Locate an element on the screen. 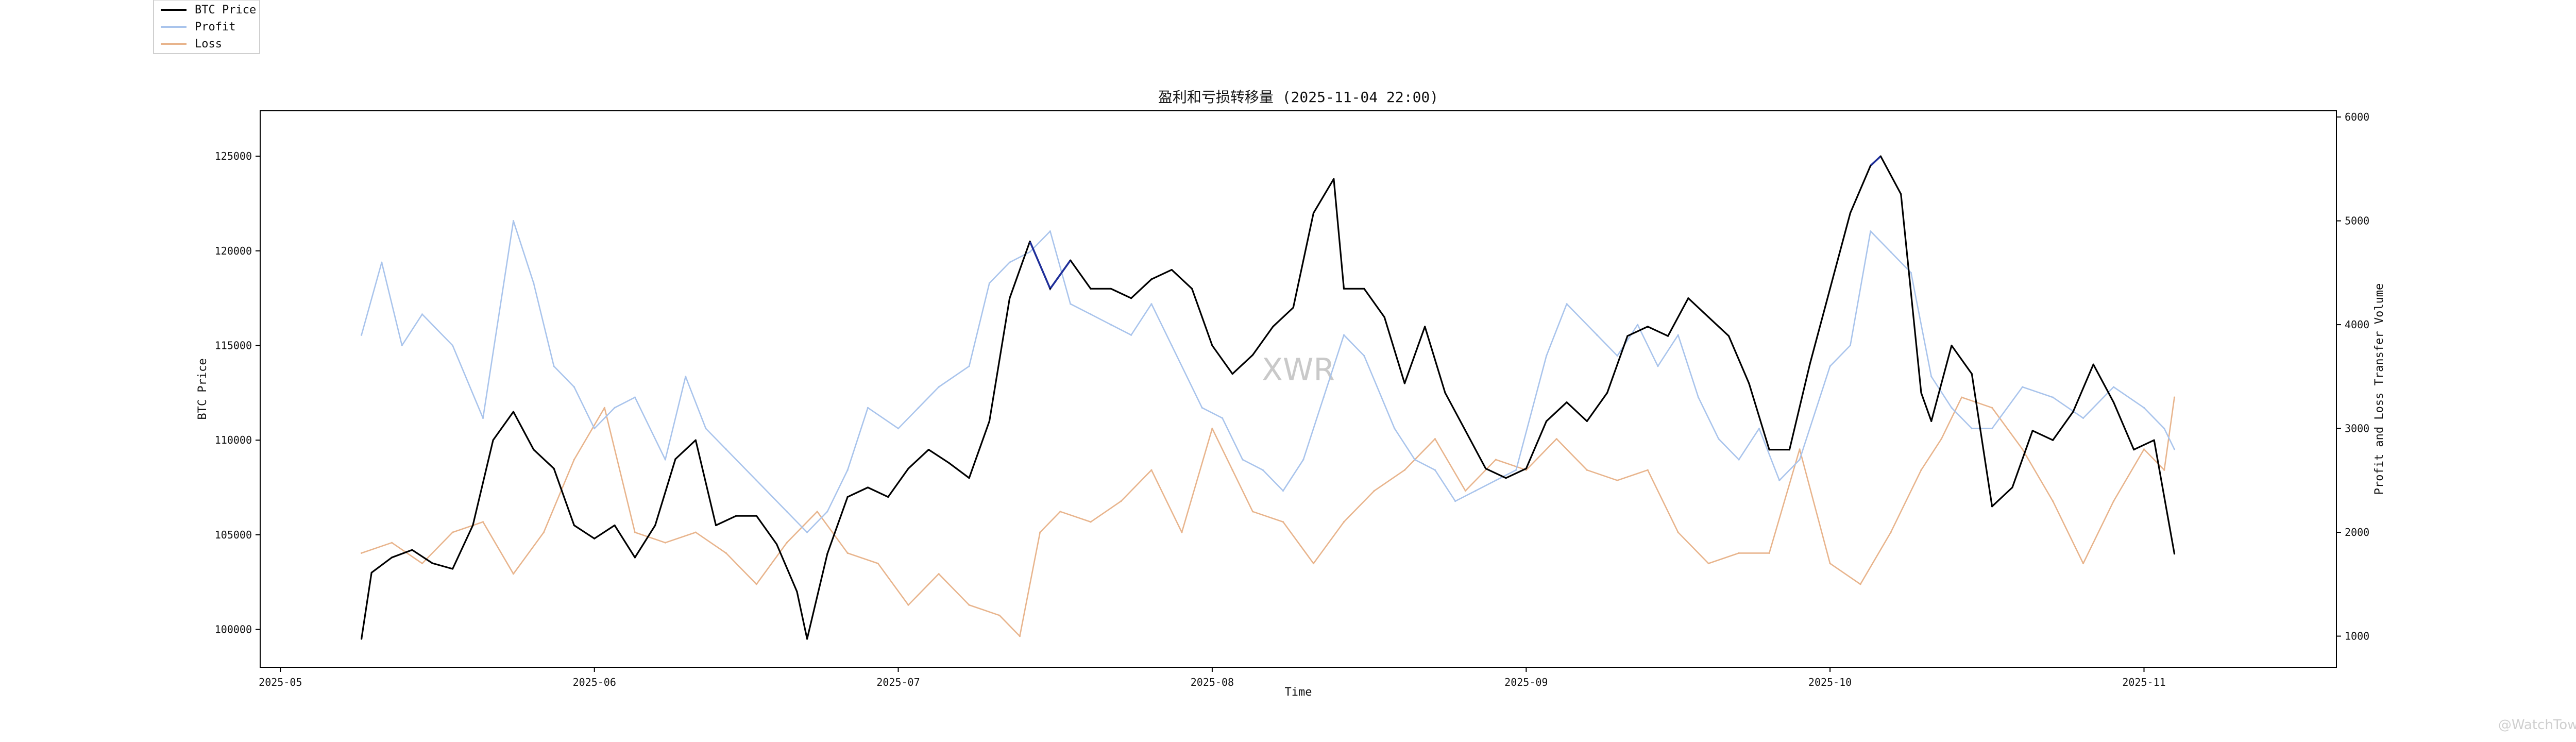  x-axis-label: Time is located at coordinates (1299, 692).